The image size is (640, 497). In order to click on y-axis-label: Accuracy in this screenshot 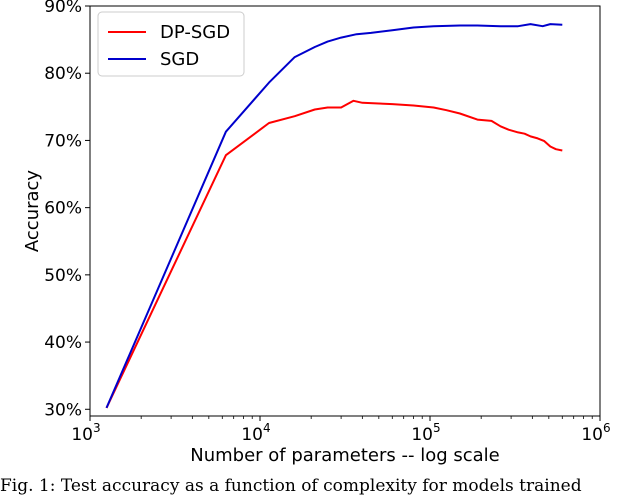, I will do `click(32, 211)`.